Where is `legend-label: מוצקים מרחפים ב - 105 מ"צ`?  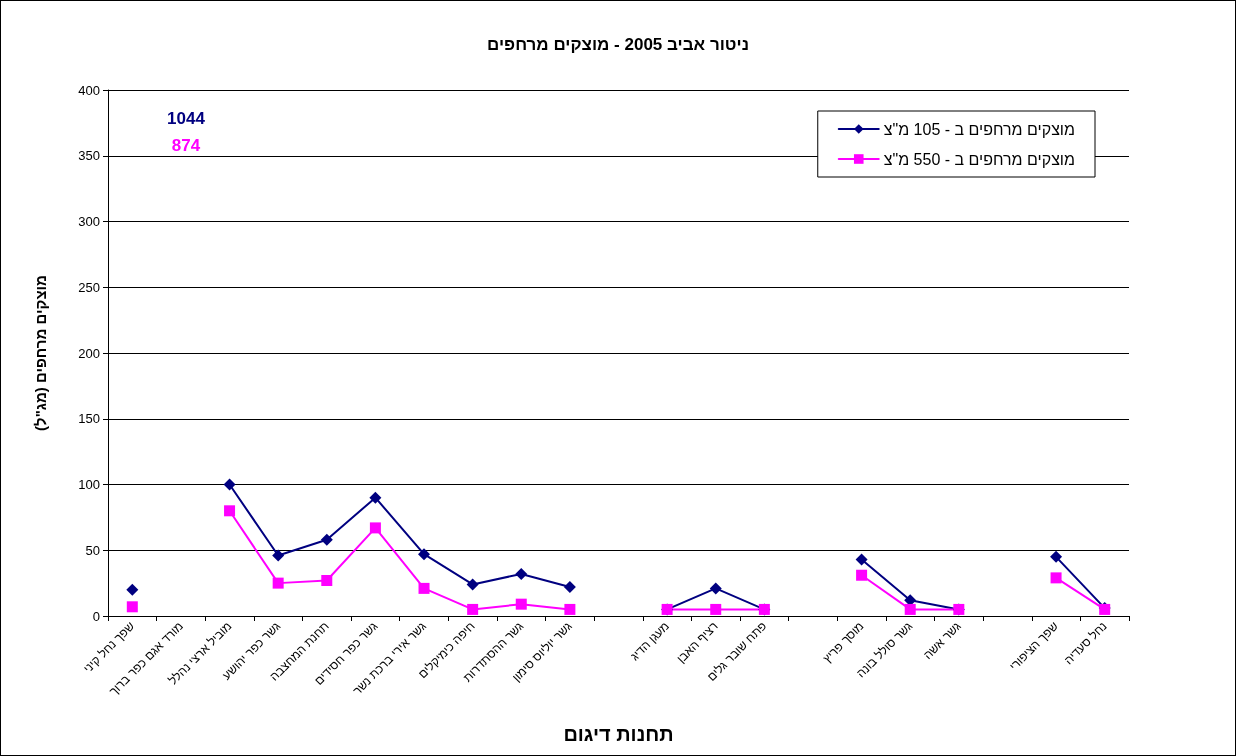 legend-label: מוצקים מרחפים ב - 105 מ"צ is located at coordinates (979, 129).